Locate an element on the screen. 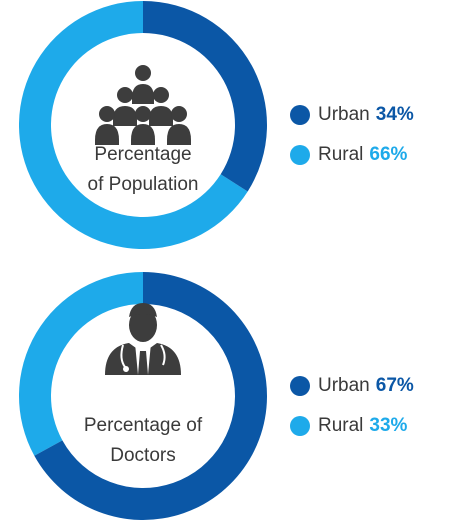  chart-title: Percentage is located at coordinates (142, 154).